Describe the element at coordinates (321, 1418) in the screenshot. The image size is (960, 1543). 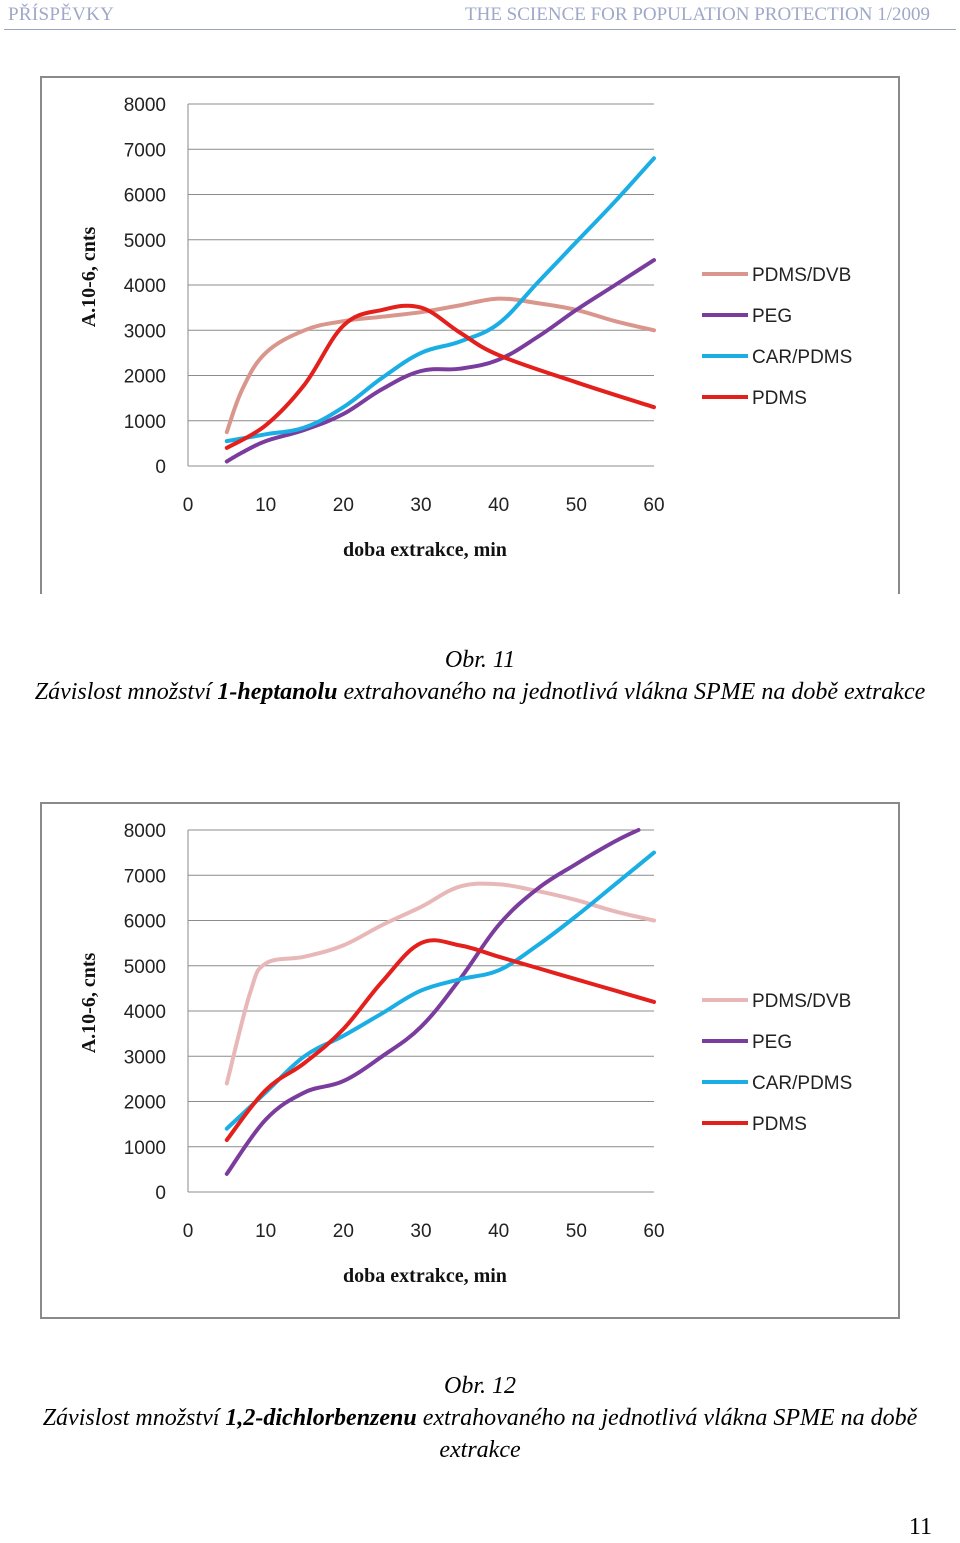
I see `figure-12-compound: 1,2-dichlorbenzenu` at that location.